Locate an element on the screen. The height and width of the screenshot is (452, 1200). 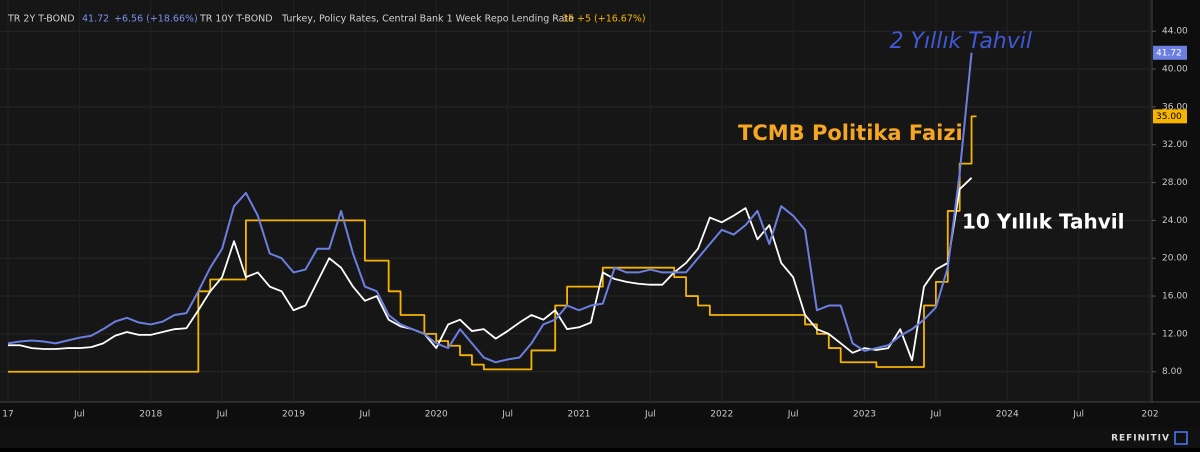
y-tick-label: 44.00 is located at coordinates (1175, 32).